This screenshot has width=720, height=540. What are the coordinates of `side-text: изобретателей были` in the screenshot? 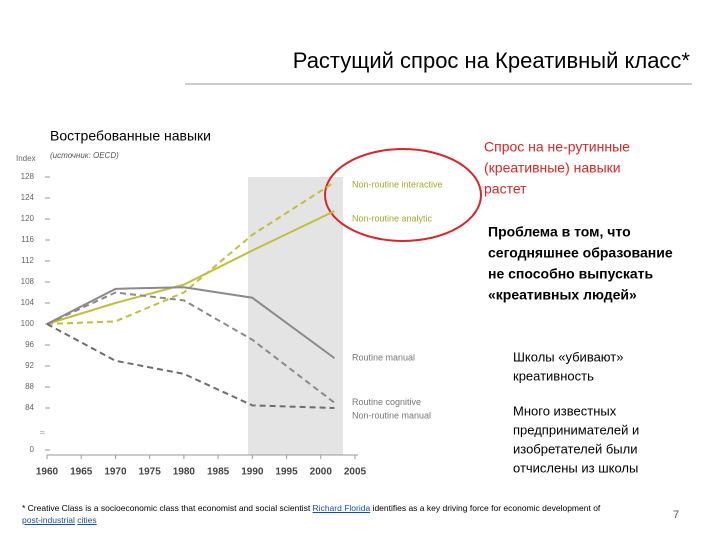 It's located at (575, 448).